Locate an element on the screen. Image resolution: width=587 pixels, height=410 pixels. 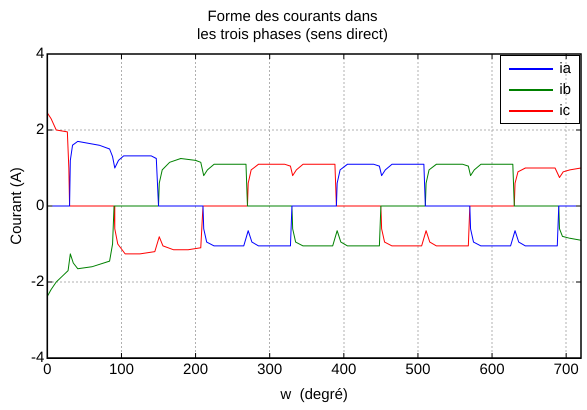
legend-label: ib is located at coordinates (565, 90).